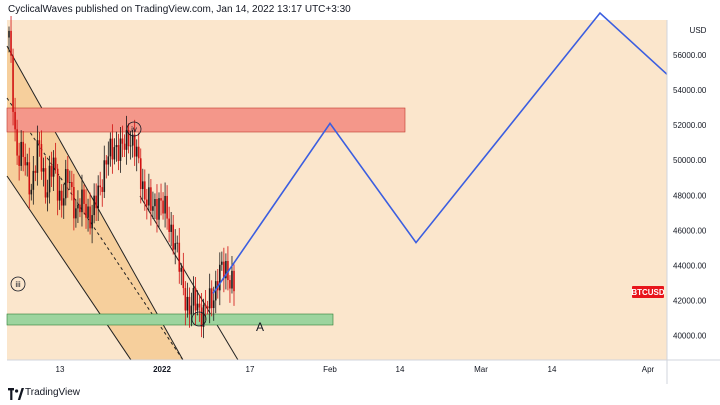 This screenshot has height=405, width=720. Describe the element at coordinates (53, 392) in the screenshot. I see `footer-brand-label: TradingView` at that location.